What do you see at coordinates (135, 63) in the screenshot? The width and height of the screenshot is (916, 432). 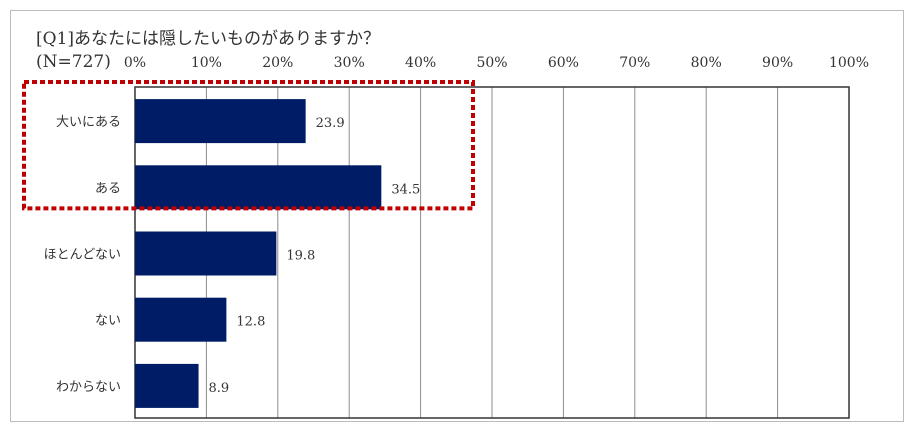 I see `x-tick-label: 0%` at bounding box center [135, 63].